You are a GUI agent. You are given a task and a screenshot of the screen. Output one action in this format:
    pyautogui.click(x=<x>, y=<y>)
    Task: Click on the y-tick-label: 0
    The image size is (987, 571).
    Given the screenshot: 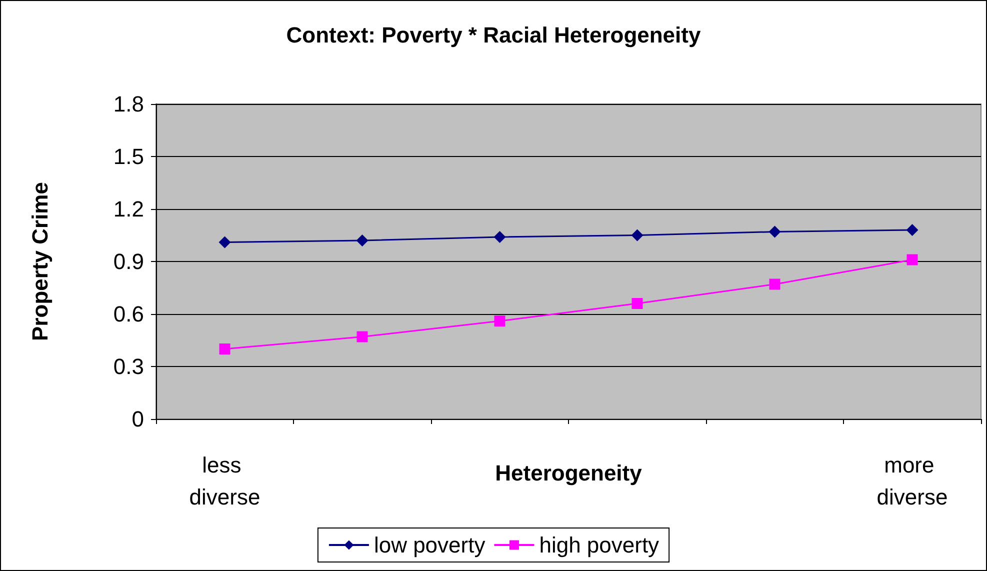 What is the action you would take?
    pyautogui.click(x=138, y=419)
    